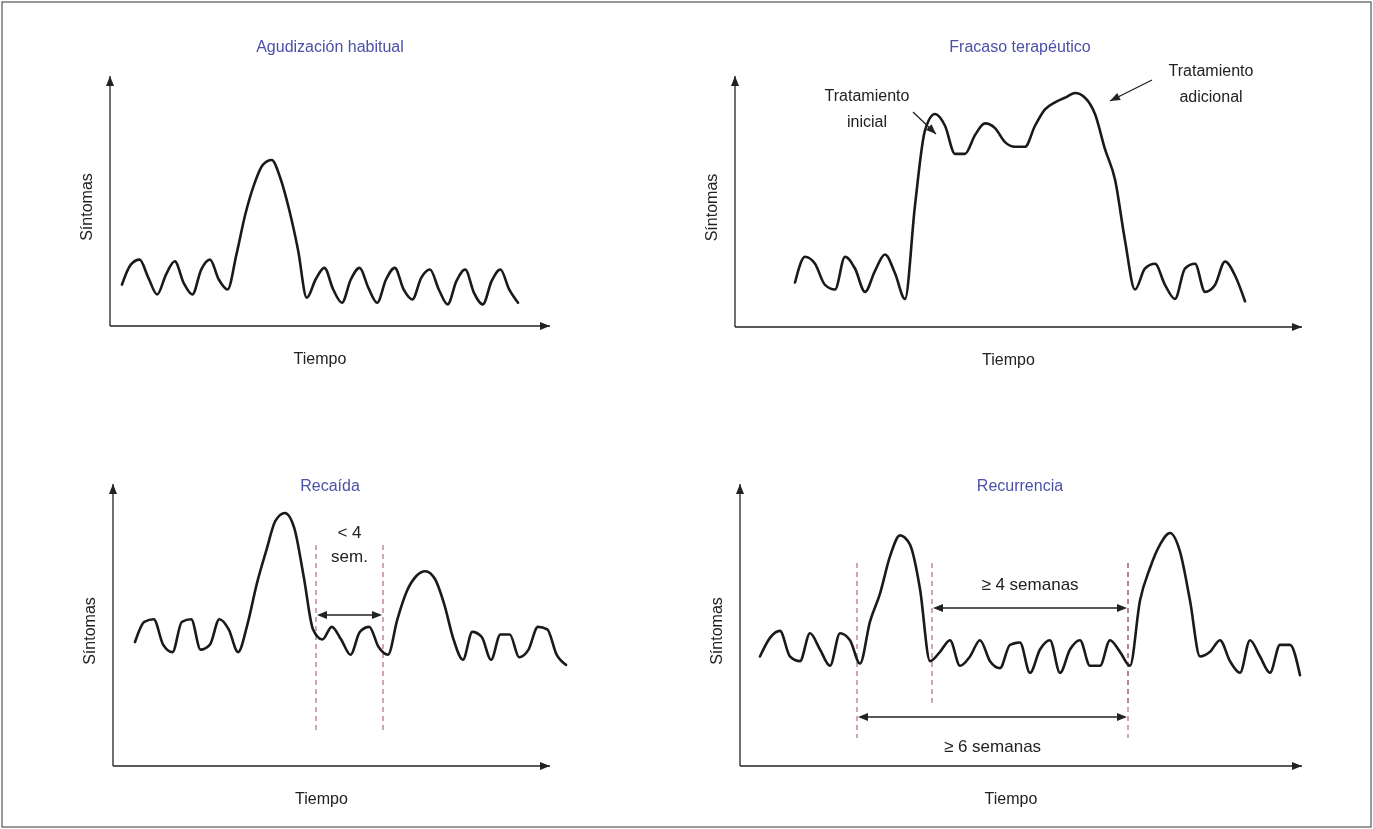 This screenshot has width=1373, height=829. Describe the element at coordinates (992, 746) in the screenshot. I see `annotation: ≥ 6 semanas` at that location.